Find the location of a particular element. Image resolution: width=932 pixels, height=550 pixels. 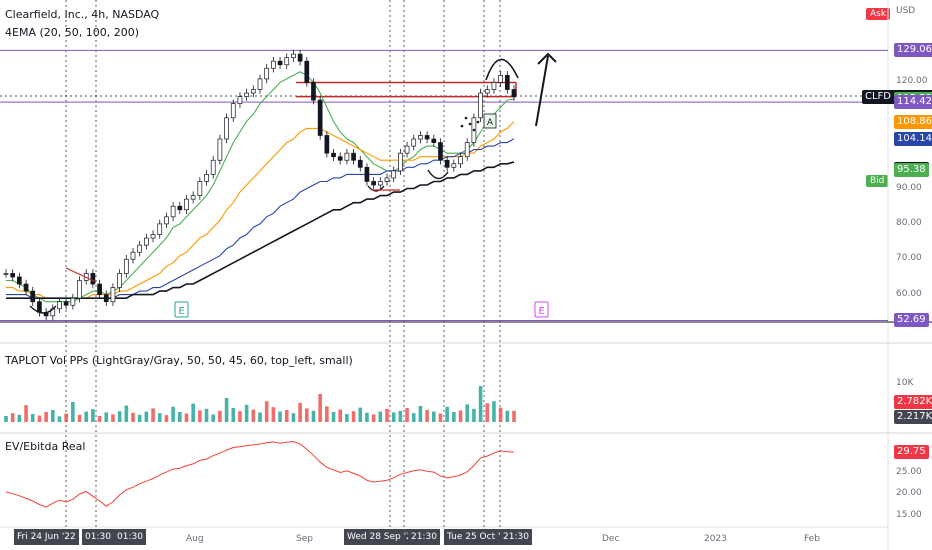

volume-bars is located at coordinates (260, 404).